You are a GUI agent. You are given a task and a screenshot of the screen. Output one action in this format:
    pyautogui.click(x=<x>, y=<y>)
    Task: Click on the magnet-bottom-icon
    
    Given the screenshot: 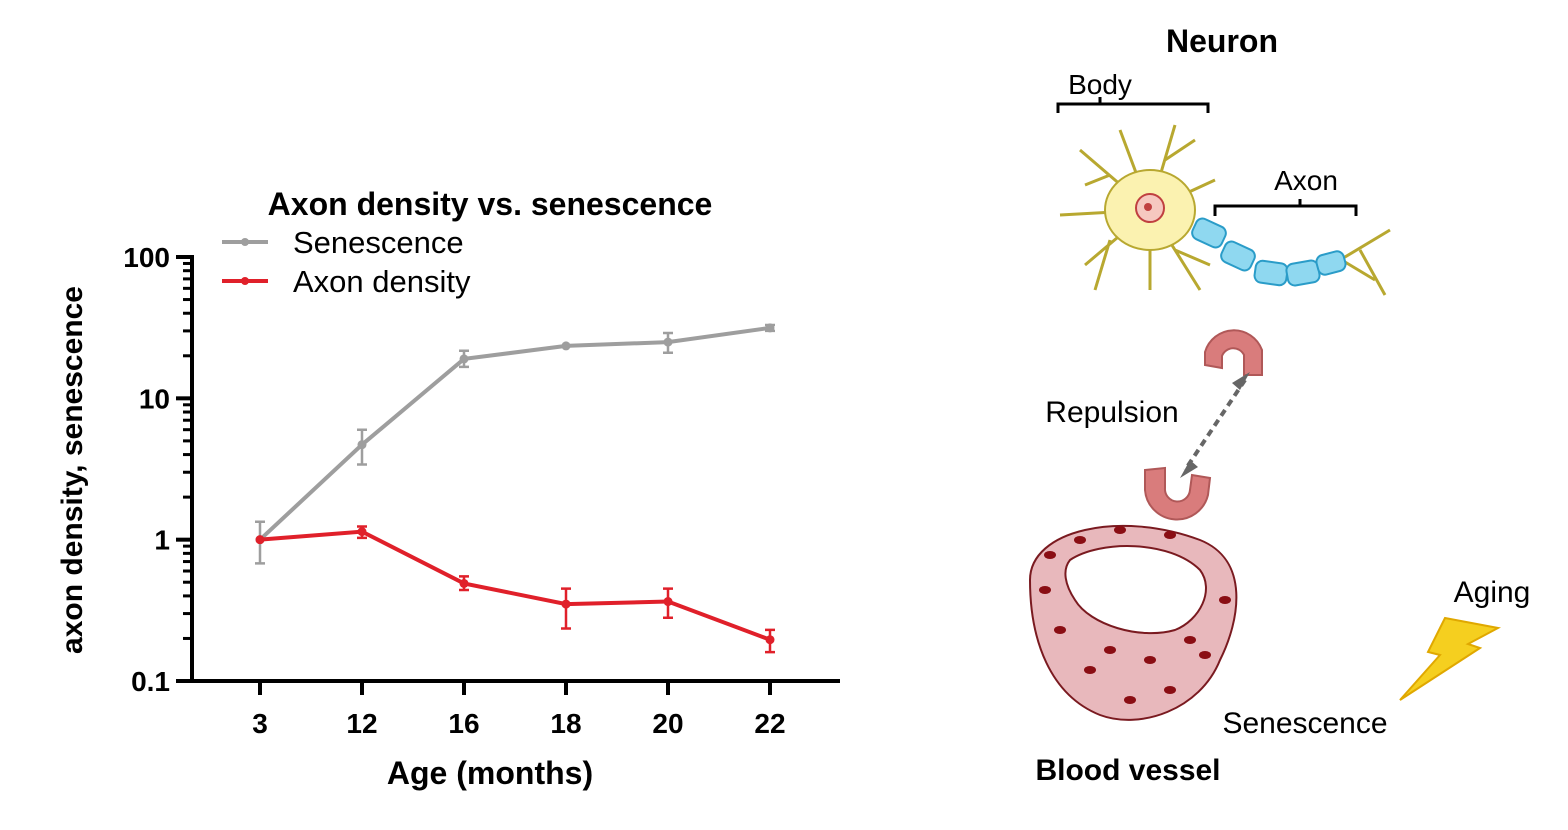 What is the action you would take?
    pyautogui.click(x=1178, y=493)
    